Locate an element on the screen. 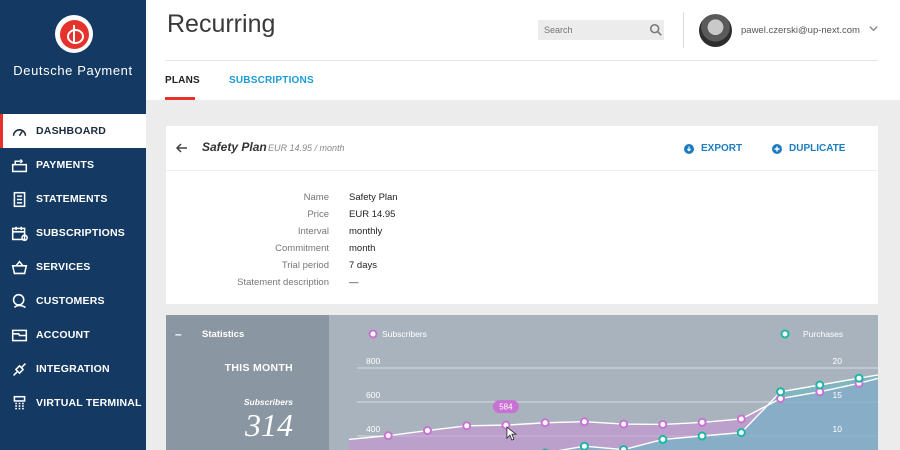  sidebar-item-subscriptions: SUBSCRIPTIONS is located at coordinates (73, 233).